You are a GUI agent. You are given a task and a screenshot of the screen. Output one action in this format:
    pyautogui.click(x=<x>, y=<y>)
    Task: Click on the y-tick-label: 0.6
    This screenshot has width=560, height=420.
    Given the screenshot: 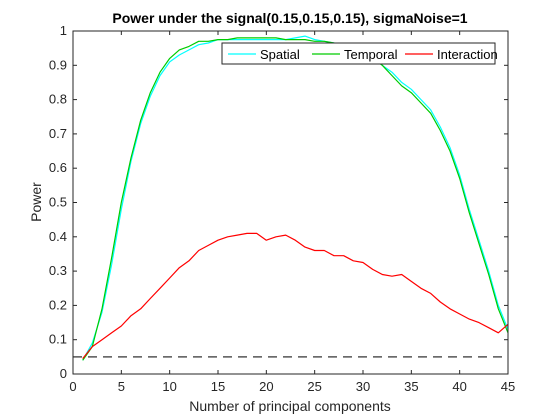 What is the action you would take?
    pyautogui.click(x=58, y=167)
    